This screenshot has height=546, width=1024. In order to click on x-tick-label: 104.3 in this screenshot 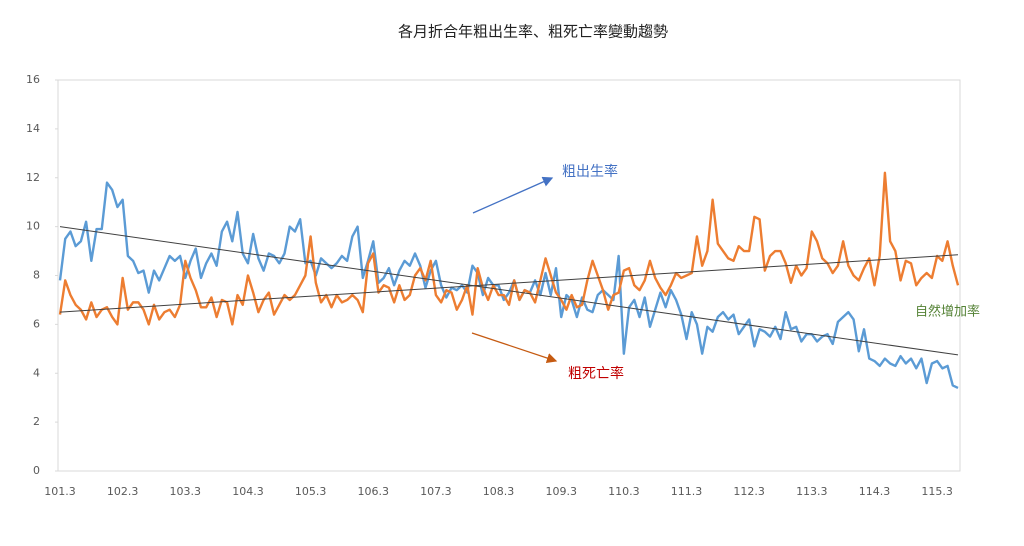, I will do `click(248, 491)`.